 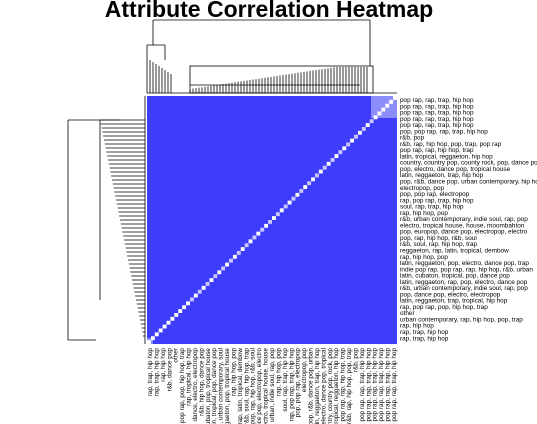 What do you see at coordinates (253, 386) in the screenshot?
I see `column-label: pop, rap, hip hop, r&b, soul` at bounding box center [253, 386].